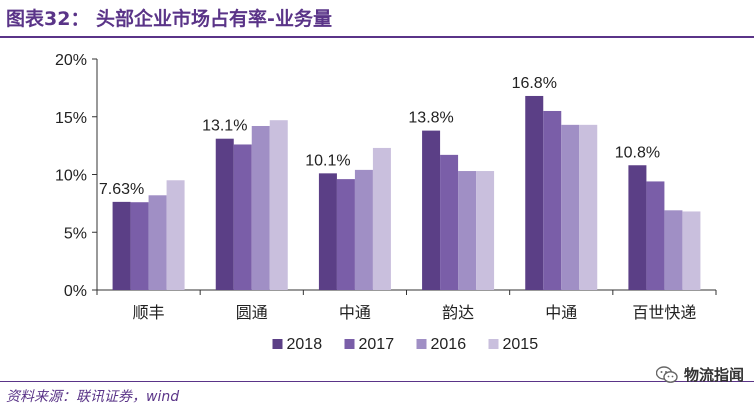  What do you see at coordinates (377, 344) in the screenshot?
I see `legend-label: 2017` at bounding box center [377, 344].